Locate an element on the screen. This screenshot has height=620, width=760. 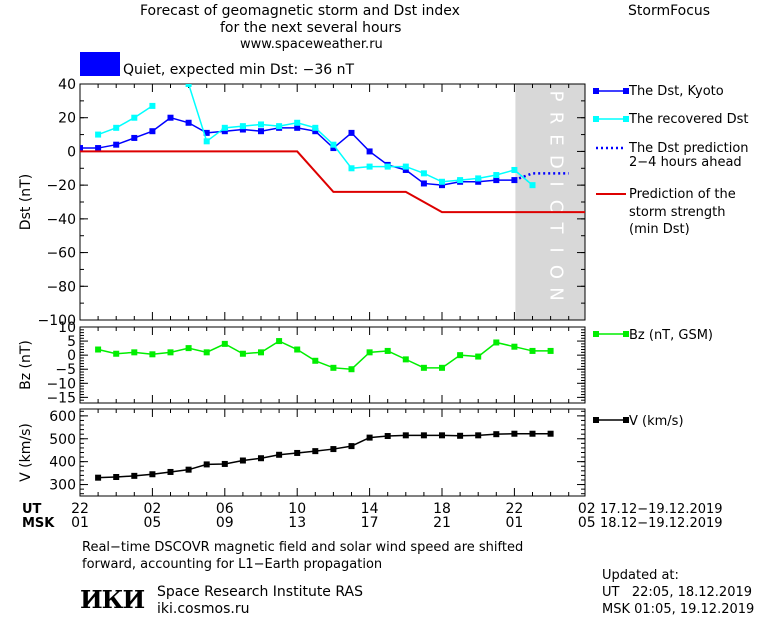
legend-marker-bz is located at coordinates (626, 334).